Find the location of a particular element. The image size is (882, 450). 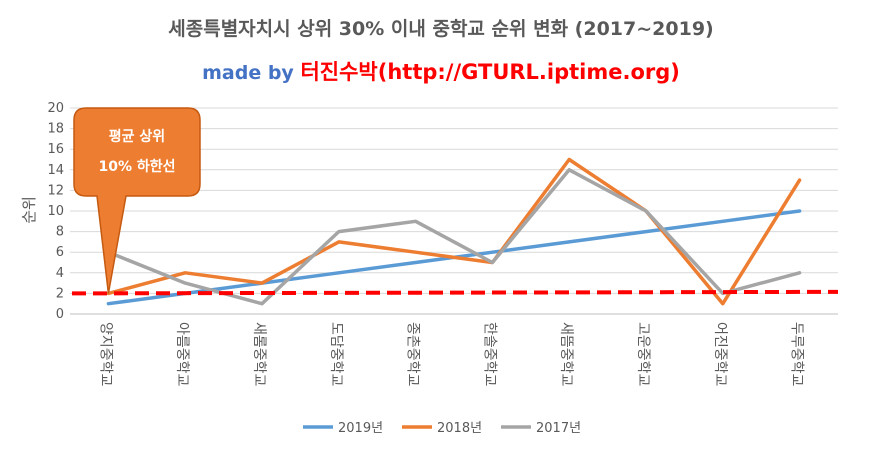

x-tick-label: 고운중학교 is located at coordinates (643, 354).